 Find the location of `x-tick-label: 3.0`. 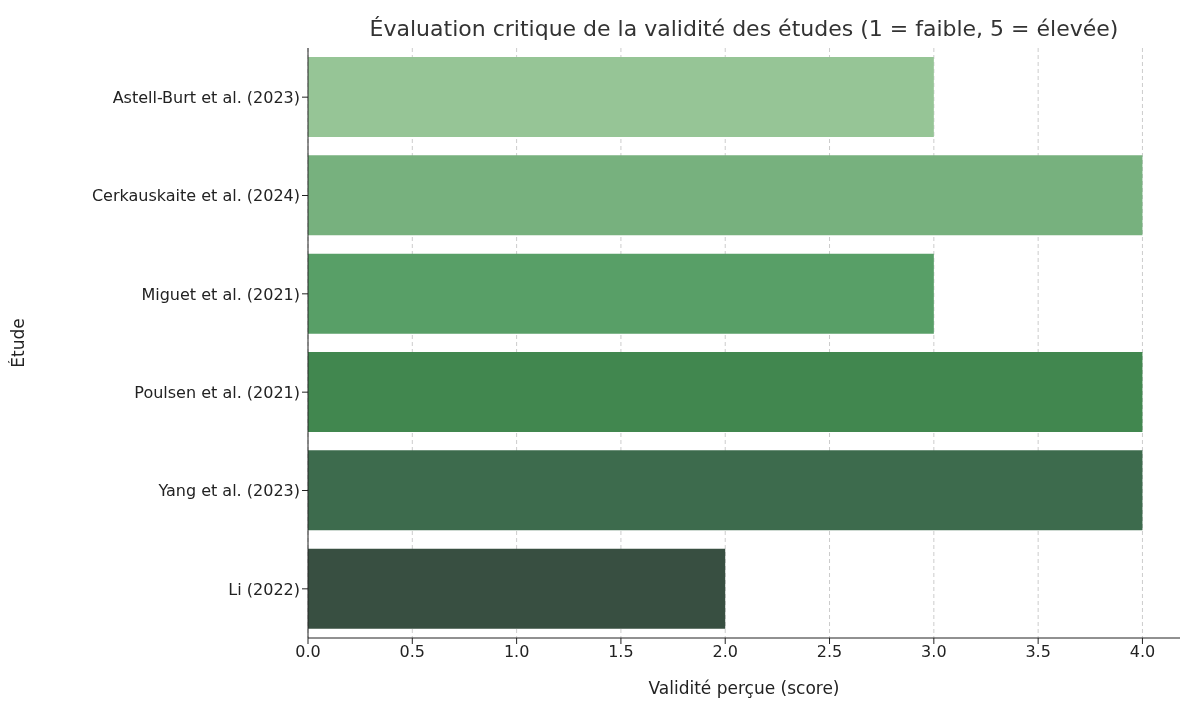

x-tick-label: 3.0 is located at coordinates (934, 652).